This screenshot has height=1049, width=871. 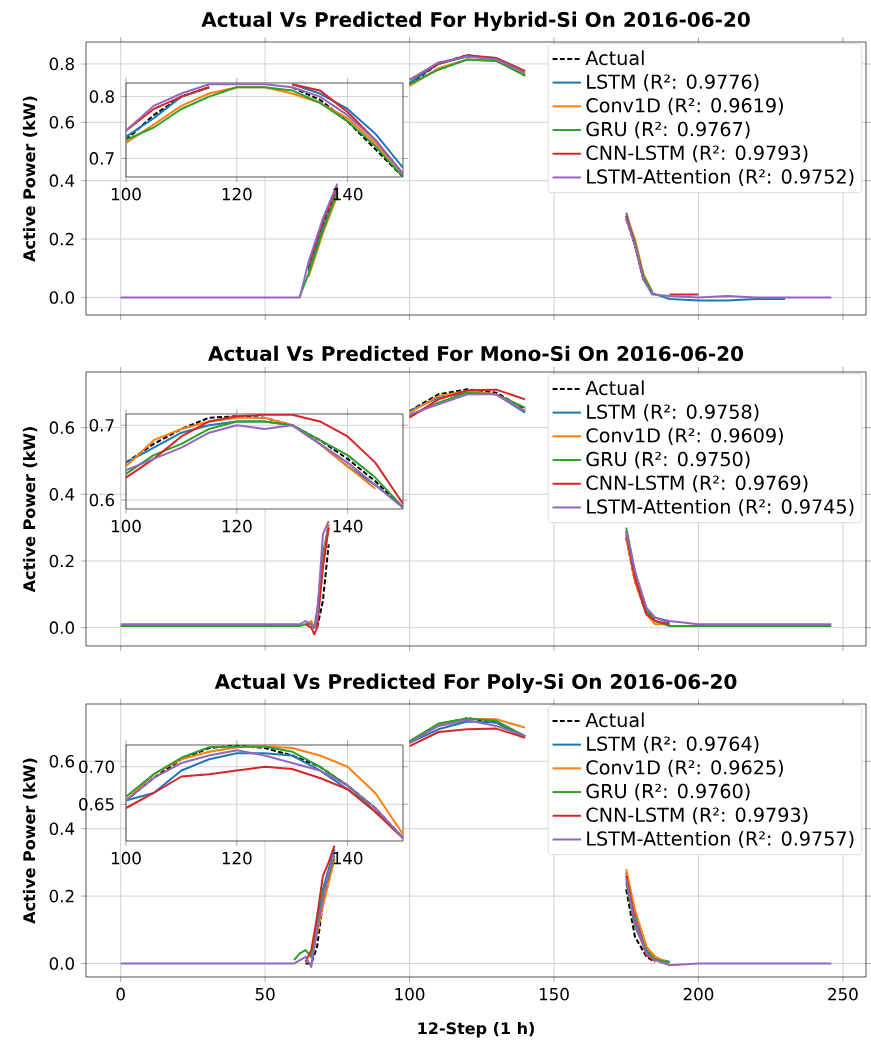 What do you see at coordinates (684, 436) in the screenshot?
I see `legend-label: Conv1D (R²: 0.9609)` at bounding box center [684, 436].